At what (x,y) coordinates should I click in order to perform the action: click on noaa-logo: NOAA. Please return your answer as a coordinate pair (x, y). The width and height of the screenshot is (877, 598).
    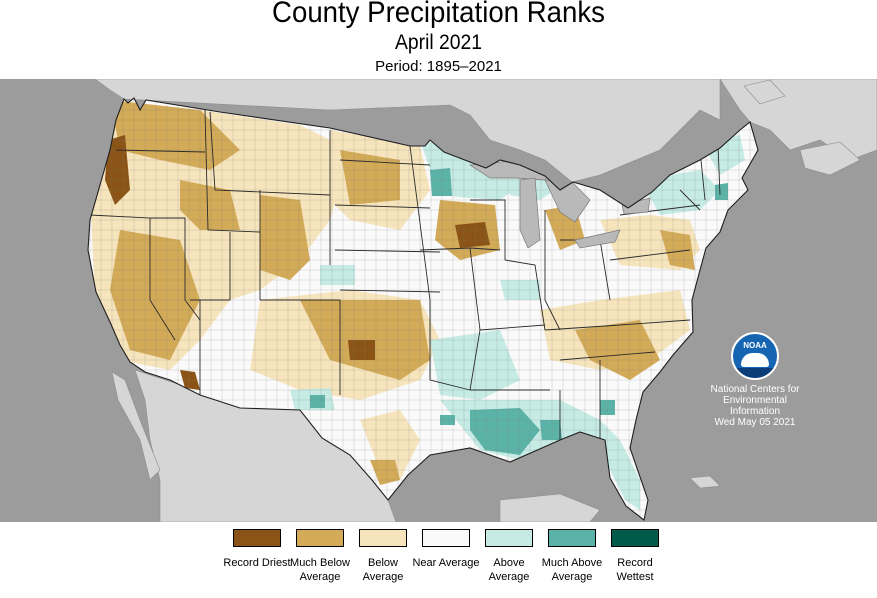
    Looking at the image, I should click on (755, 356).